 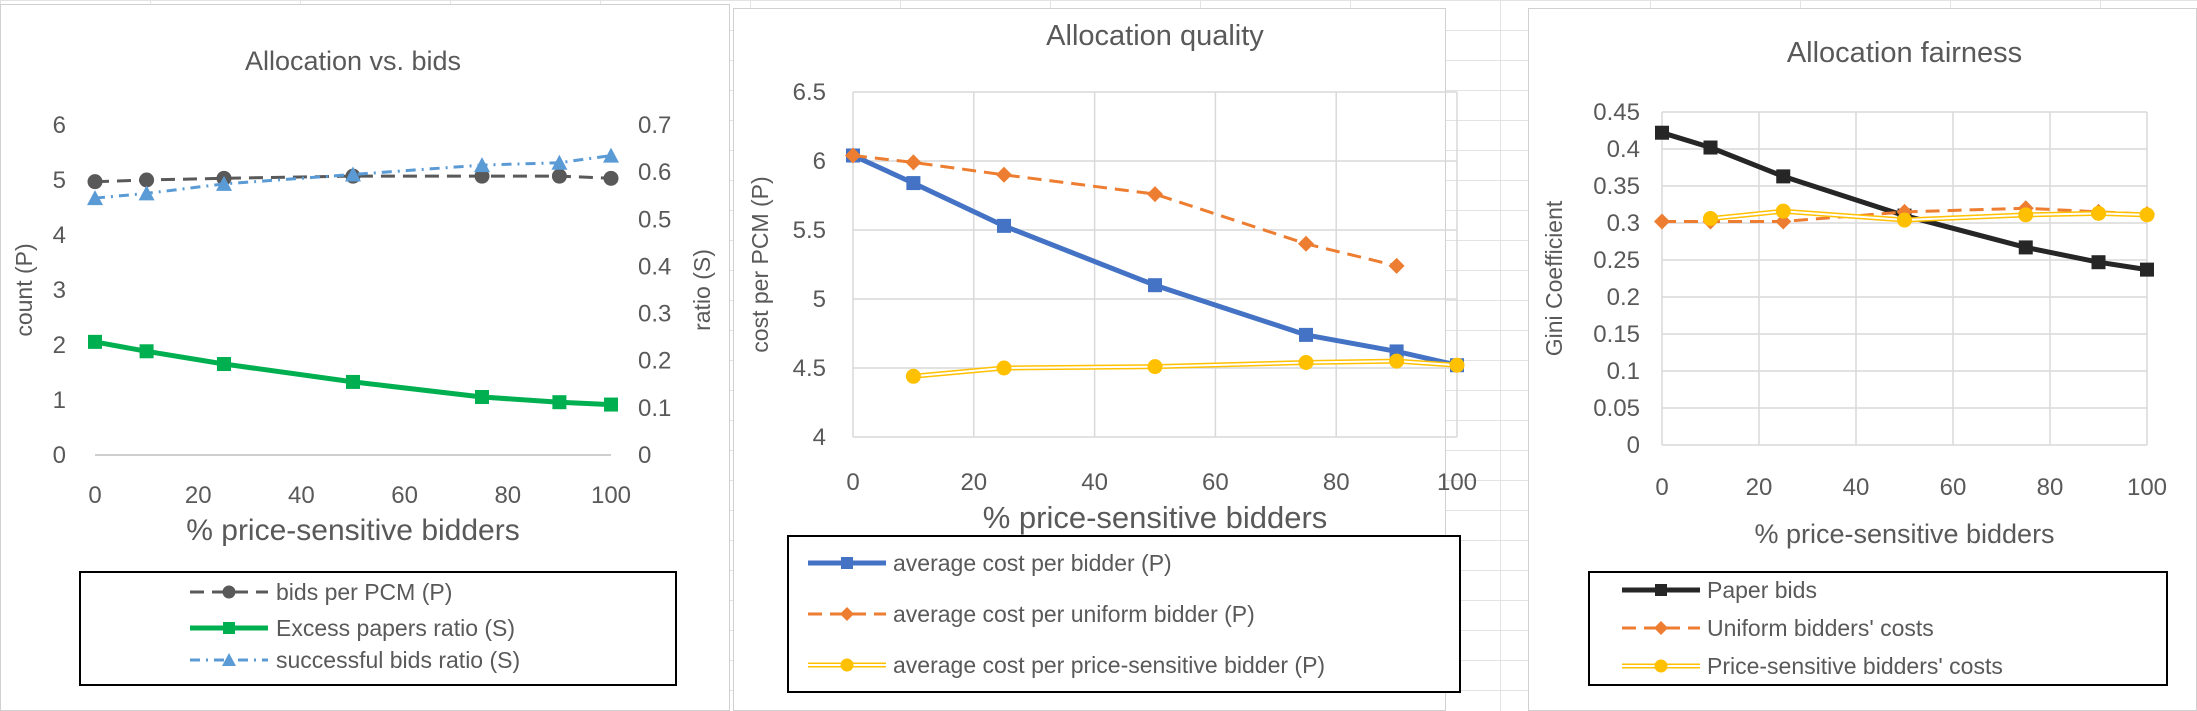 What do you see at coordinates (644, 455) in the screenshot?
I see `chart1-y2-tick-label: 0` at bounding box center [644, 455].